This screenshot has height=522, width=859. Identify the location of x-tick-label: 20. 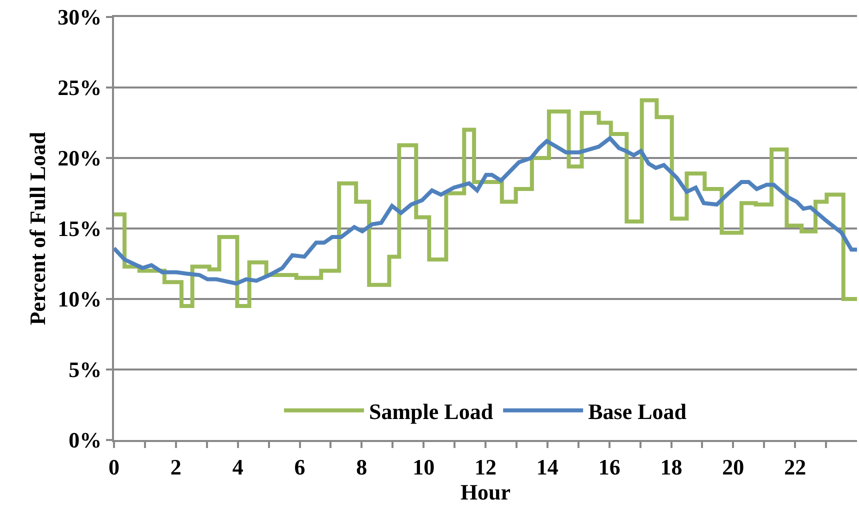
(733, 467).